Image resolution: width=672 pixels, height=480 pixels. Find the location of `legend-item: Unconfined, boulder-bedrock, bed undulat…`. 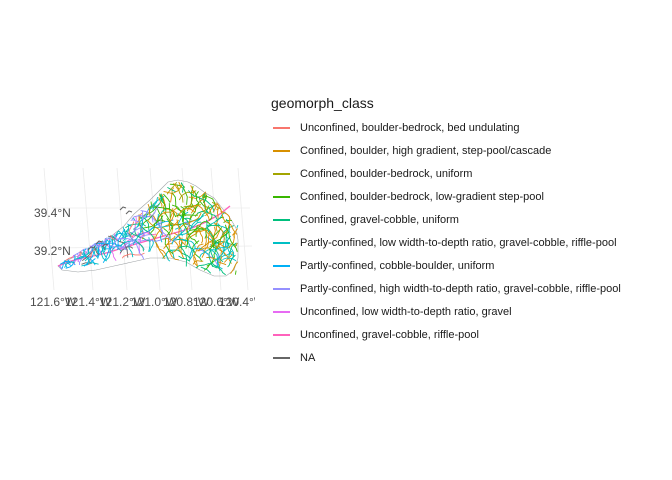

legend-item: Unconfined, boulder-bedrock, bed undulat… is located at coordinates (468, 127).